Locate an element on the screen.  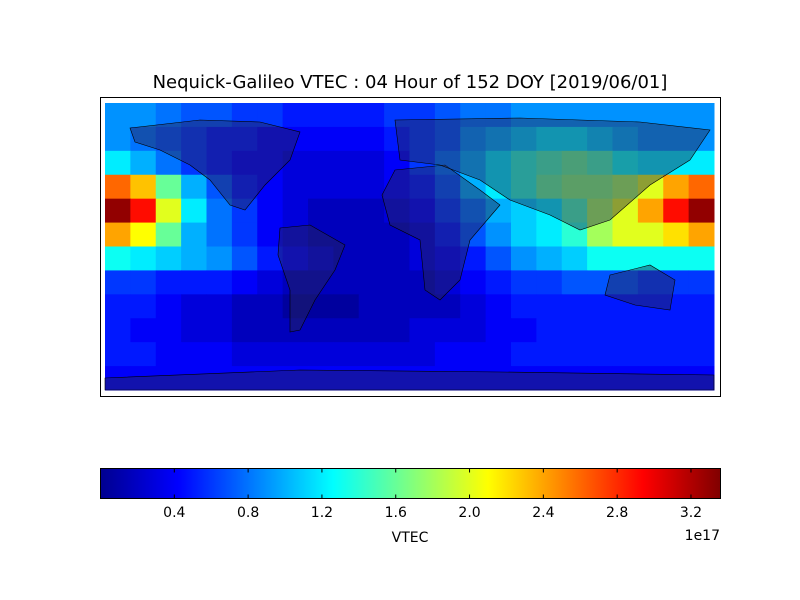
eurasia is located at coordinates (552, 174).